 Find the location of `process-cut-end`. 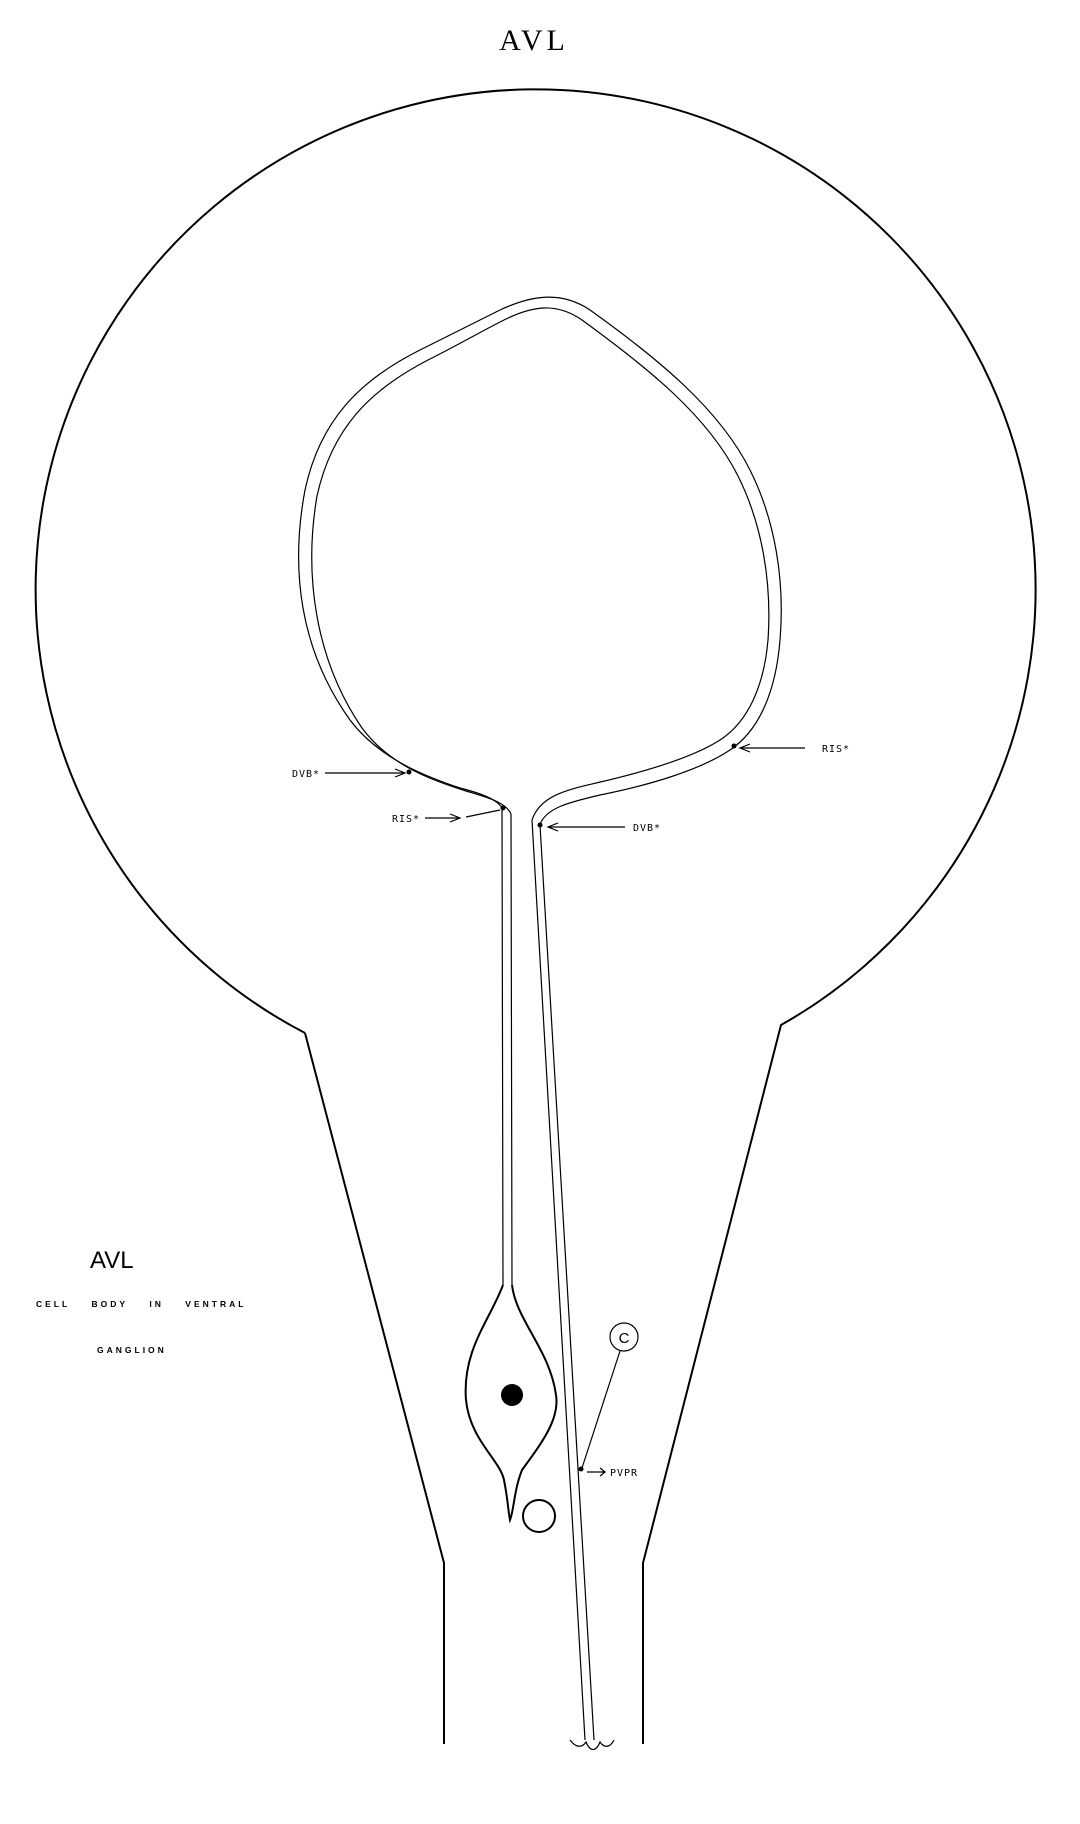

process-cut-end is located at coordinates (592, 1745).